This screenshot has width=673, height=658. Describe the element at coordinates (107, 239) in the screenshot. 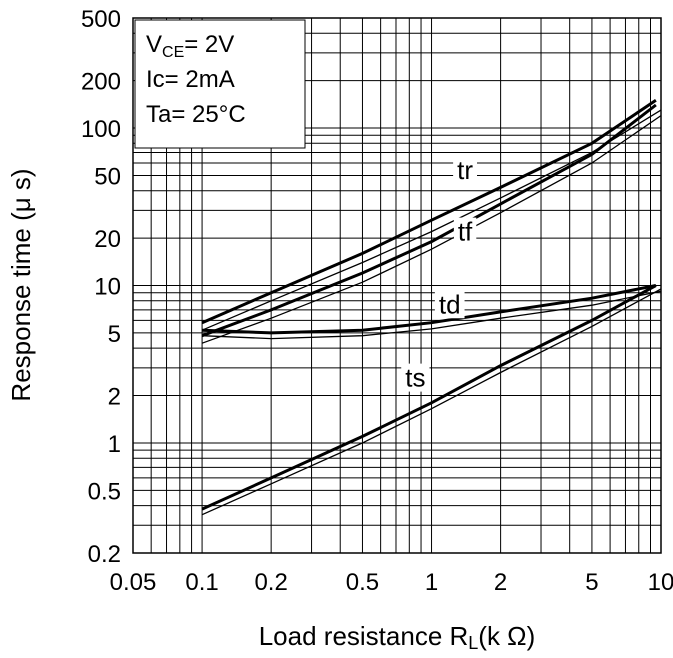

I see `y-tick-label: 20` at that location.